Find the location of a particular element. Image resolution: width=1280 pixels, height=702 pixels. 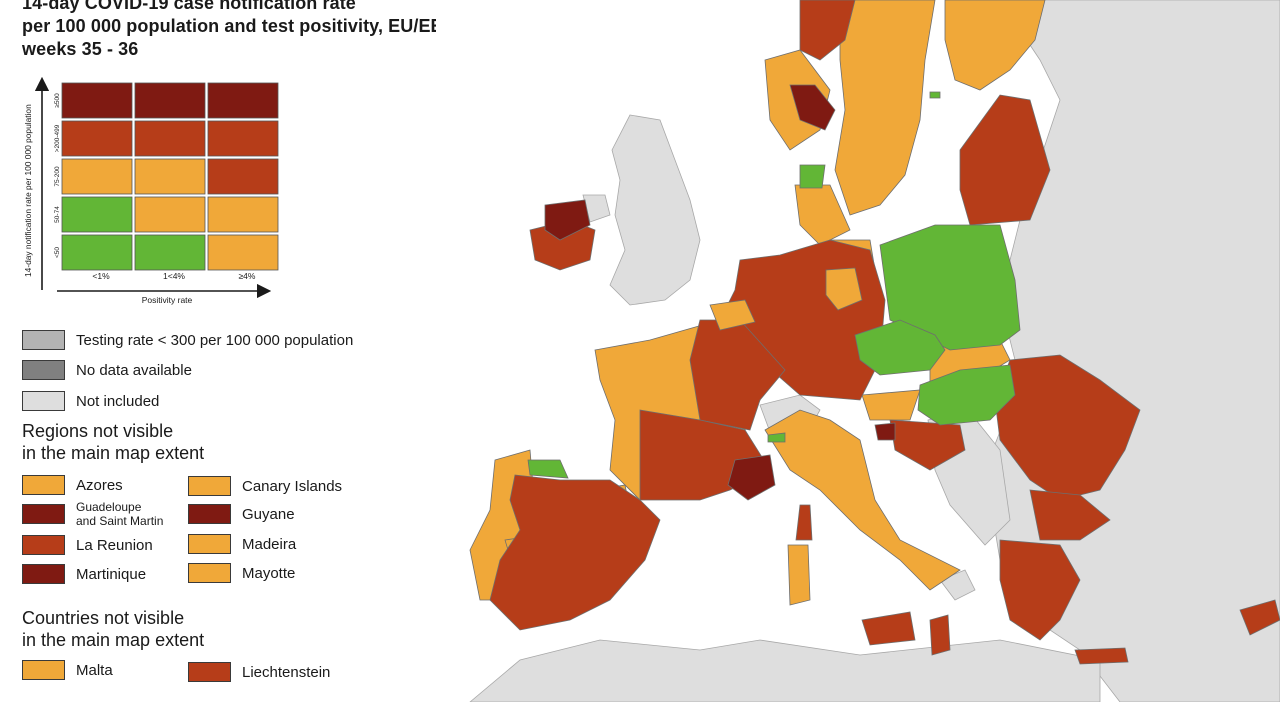

guadeloupe-label-line-2: and Saint Martin is located at coordinates (120, 521).